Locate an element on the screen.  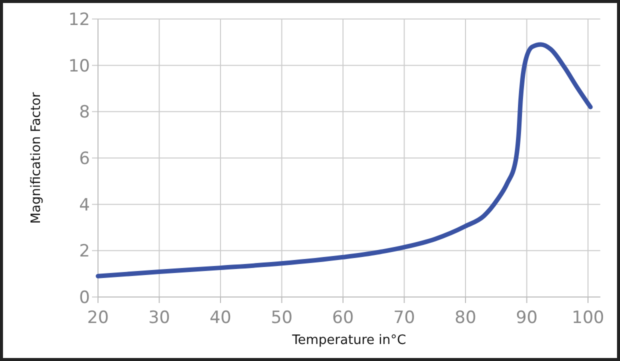
x-tick-label: 90 is located at coordinates (527, 318).